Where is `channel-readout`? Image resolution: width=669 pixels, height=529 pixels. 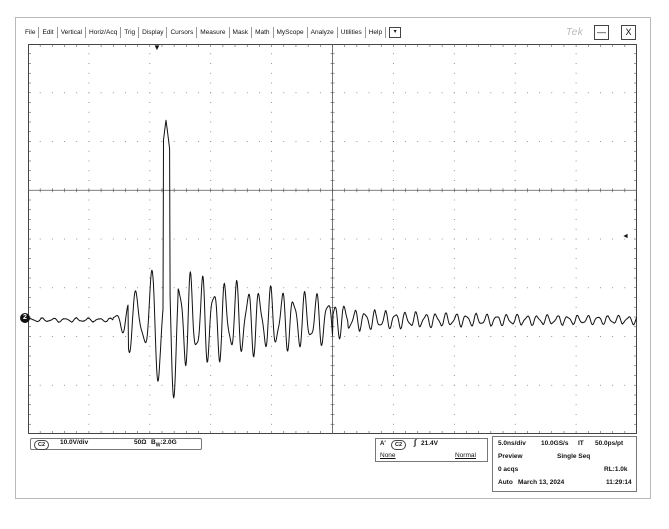
channel-readout is located at coordinates (116, 444).